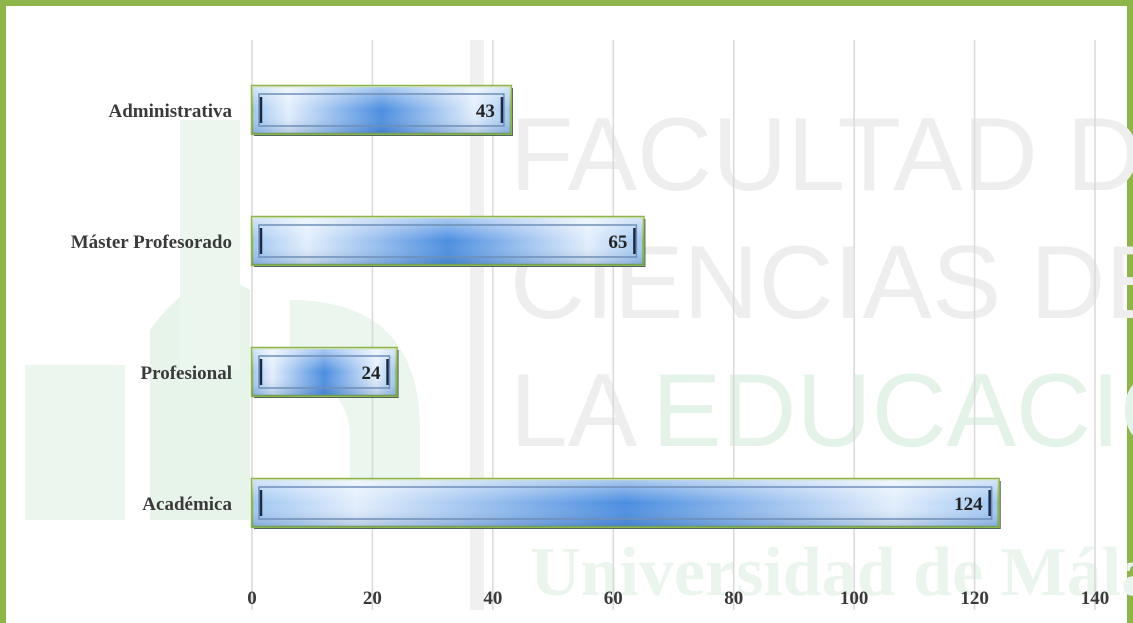 The height and width of the screenshot is (623, 1133). Describe the element at coordinates (821, 155) in the screenshot. I see `watermark-line1: FACULTAD DE` at that location.